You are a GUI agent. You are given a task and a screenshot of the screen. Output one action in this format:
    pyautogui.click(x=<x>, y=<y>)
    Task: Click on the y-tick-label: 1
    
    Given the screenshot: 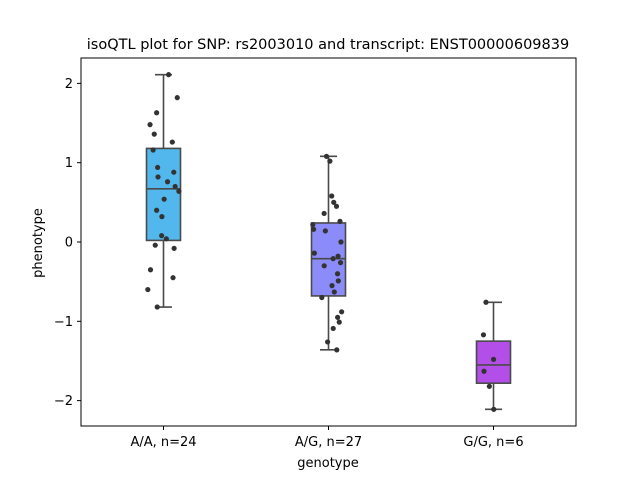 What is the action you would take?
    pyautogui.click(x=69, y=163)
    